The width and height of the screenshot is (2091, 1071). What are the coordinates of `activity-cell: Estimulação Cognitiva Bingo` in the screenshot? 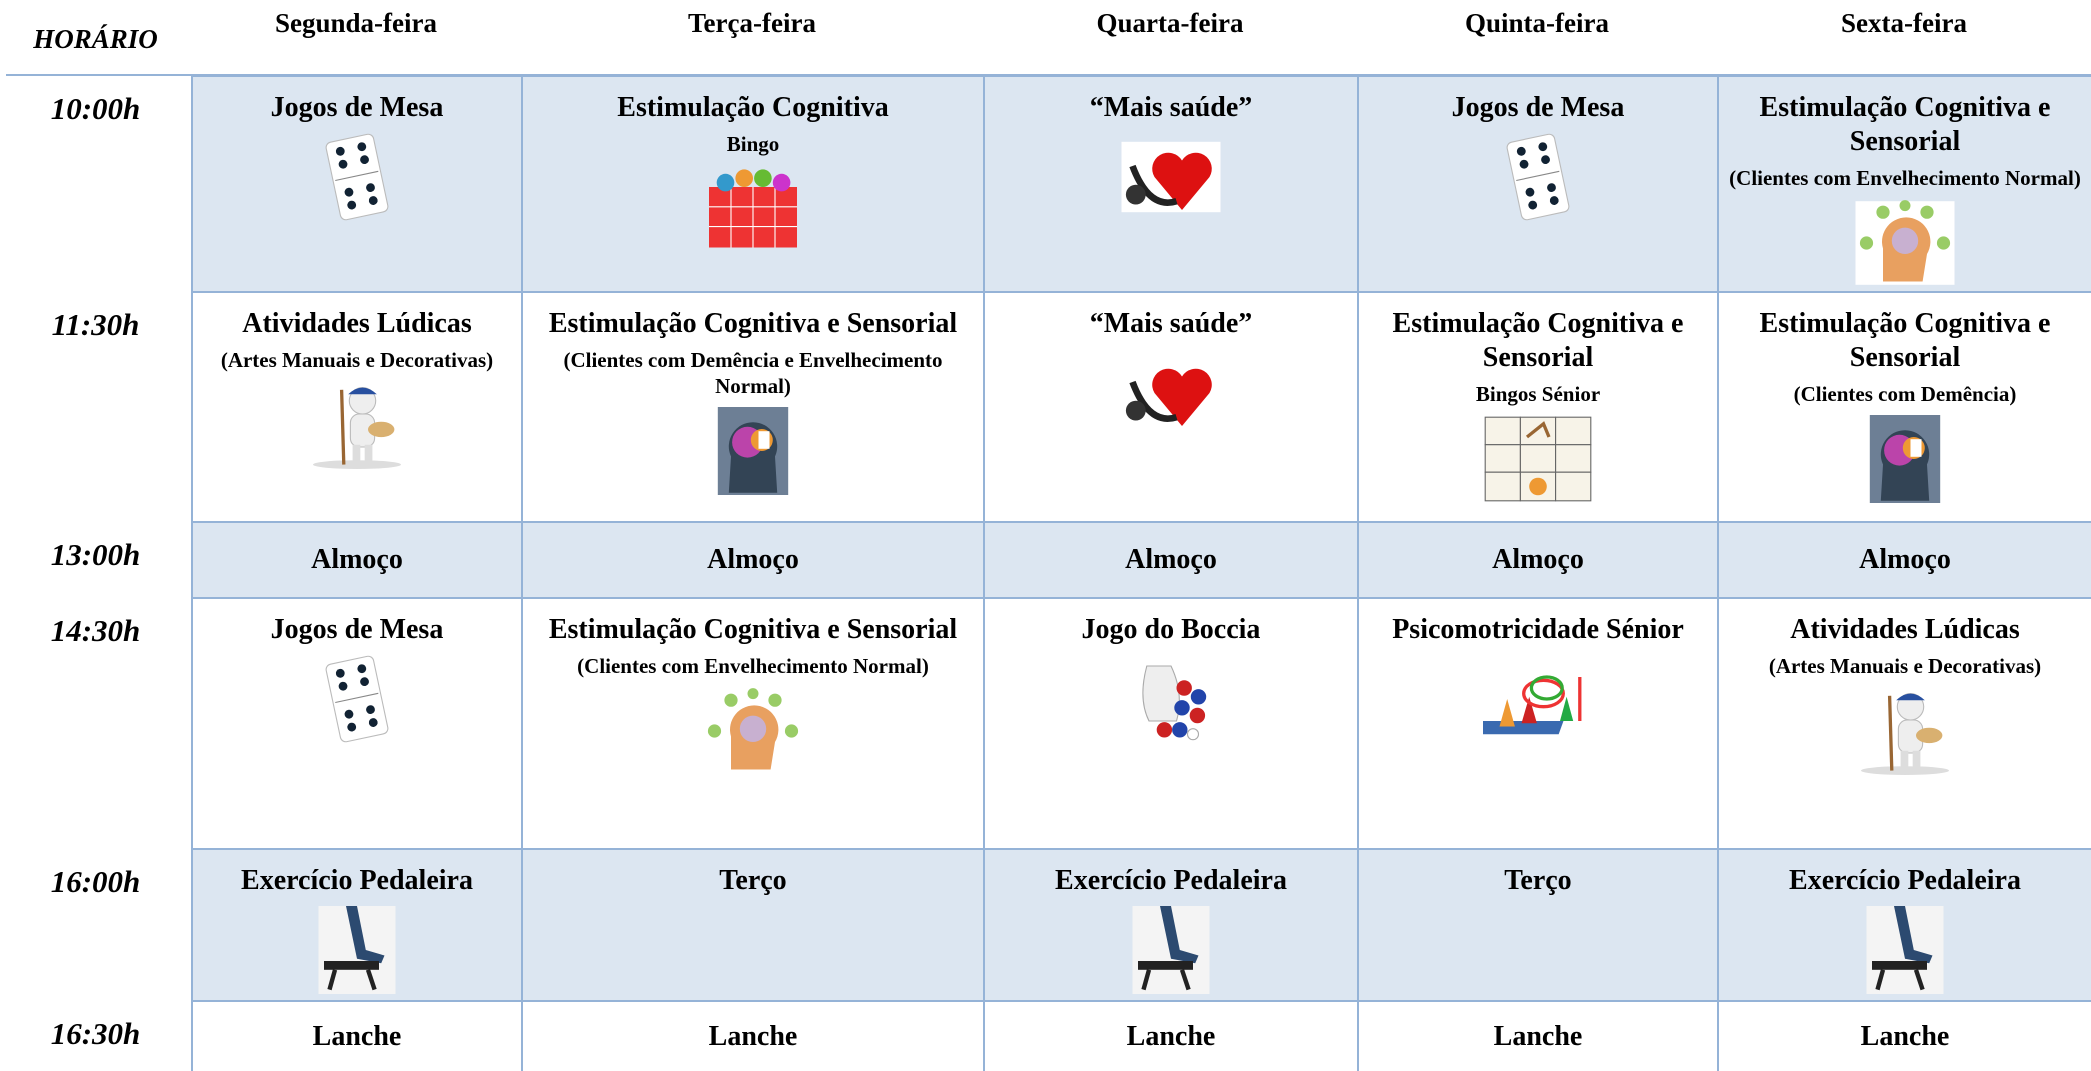 It's located at (752, 183).